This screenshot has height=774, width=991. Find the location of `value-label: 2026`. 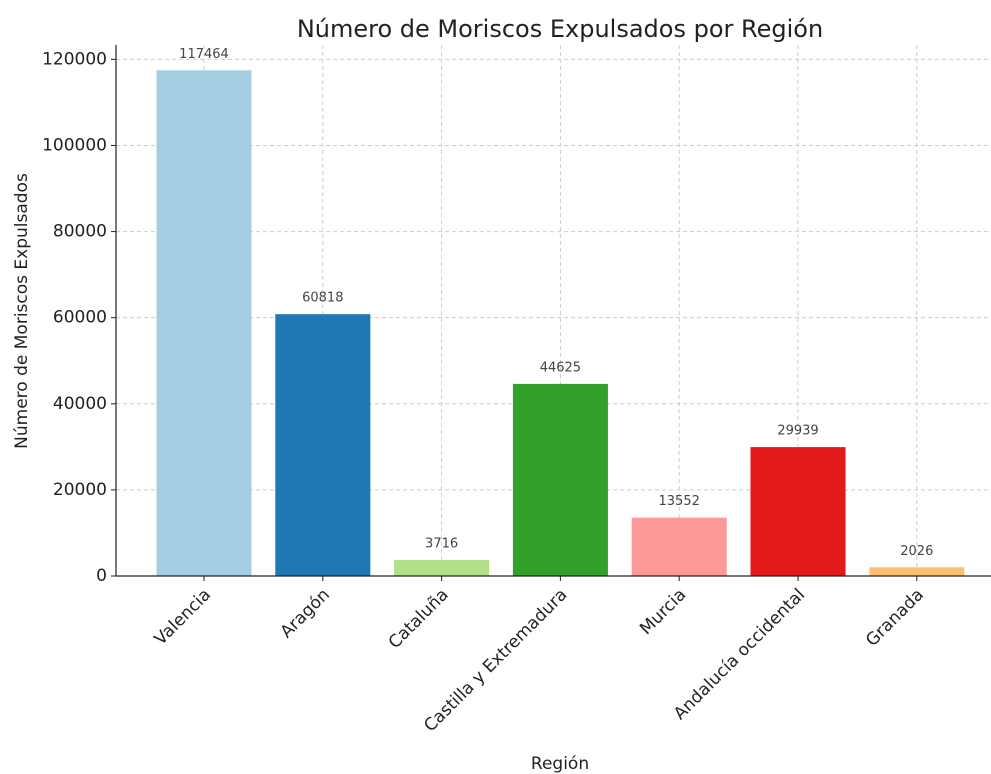

value-label: 2026 is located at coordinates (916, 551).